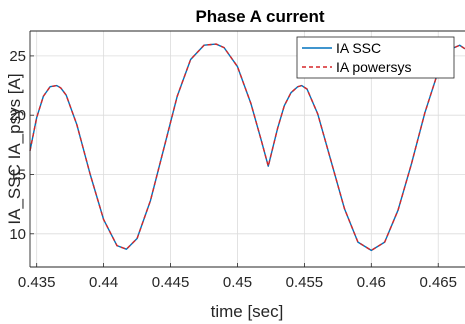 Image resolution: width=465 pixels, height=324 pixels. I want to click on chart-title: Phase A current, so click(259, 16).